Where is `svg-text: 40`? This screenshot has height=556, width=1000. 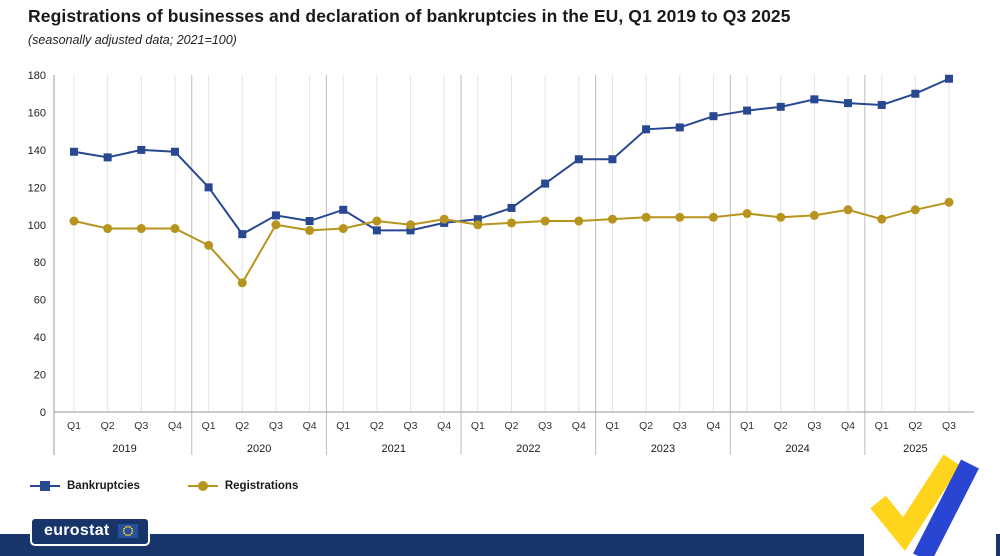
svg-text: 40 is located at coordinates (40, 338).